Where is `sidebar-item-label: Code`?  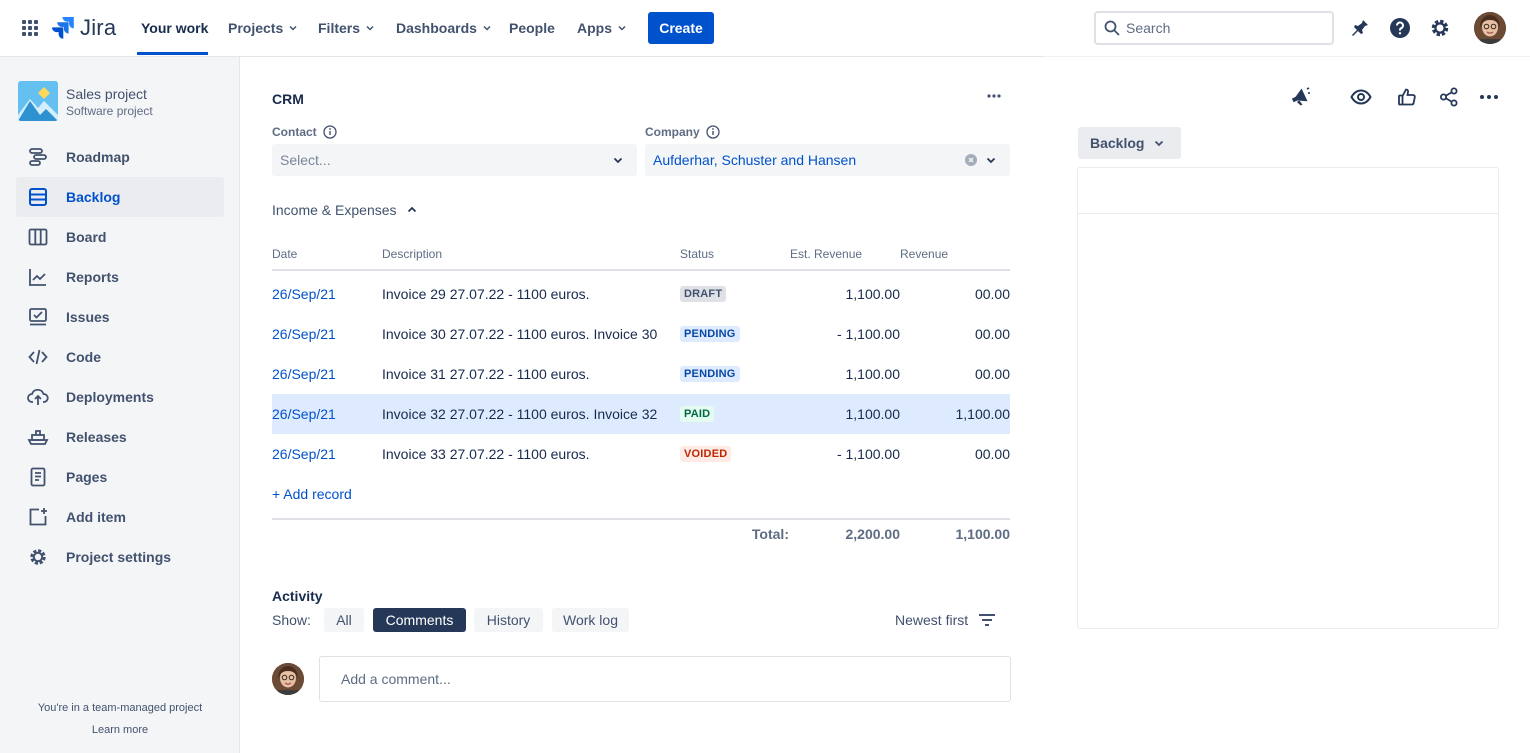 sidebar-item-label: Code is located at coordinates (83, 357).